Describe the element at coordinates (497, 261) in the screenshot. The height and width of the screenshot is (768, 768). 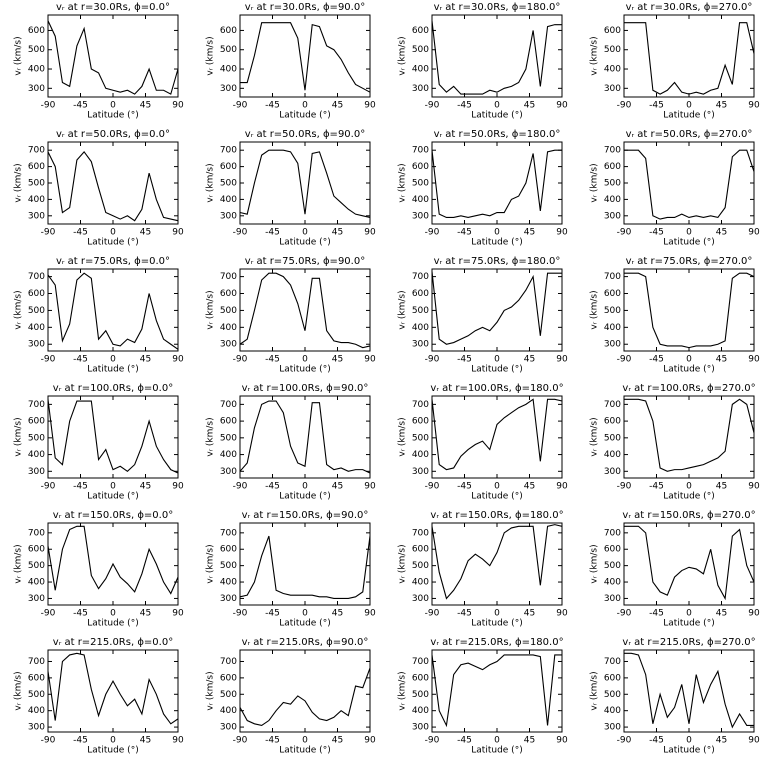
I see `panel-title: vᵣ at r=75.0Rs, ϕ=180.0°` at that location.